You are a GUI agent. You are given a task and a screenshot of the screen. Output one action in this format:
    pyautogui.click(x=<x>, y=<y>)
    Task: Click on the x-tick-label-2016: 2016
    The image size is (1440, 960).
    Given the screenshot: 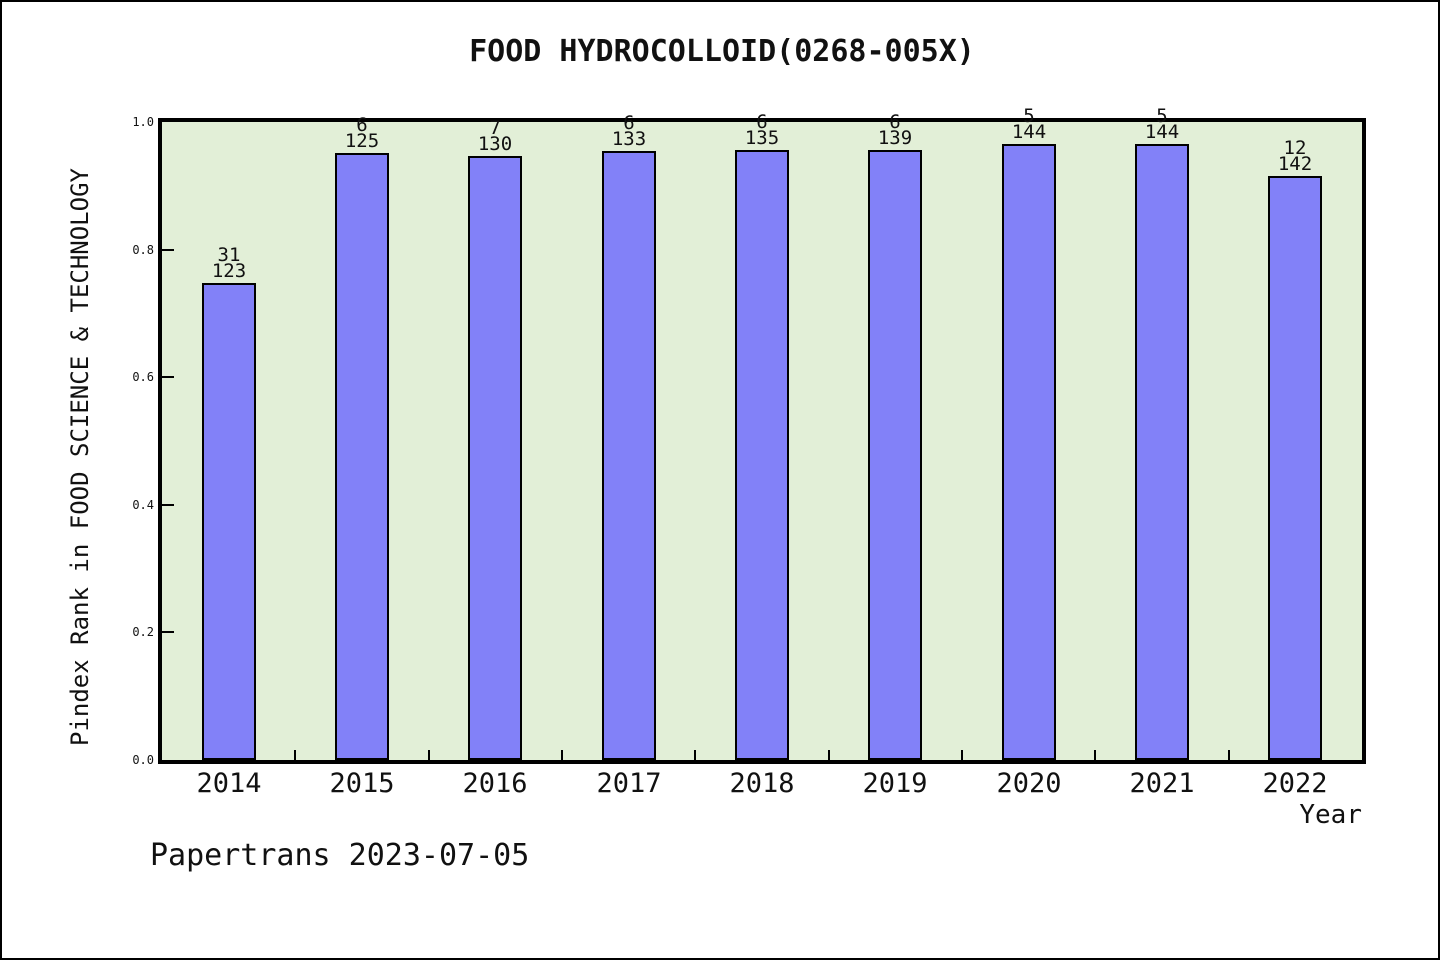 What is the action you would take?
    pyautogui.click(x=495, y=783)
    